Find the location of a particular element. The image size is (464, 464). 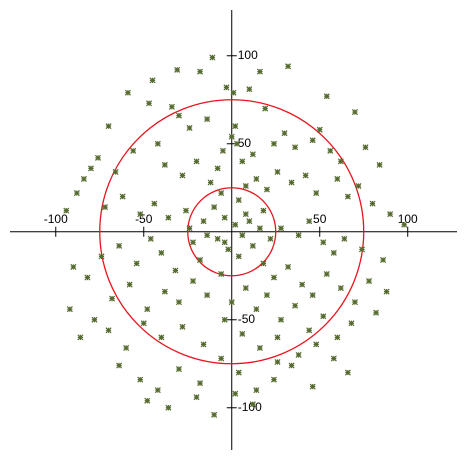

y-tick-label: -100 is located at coordinates (250, 407).